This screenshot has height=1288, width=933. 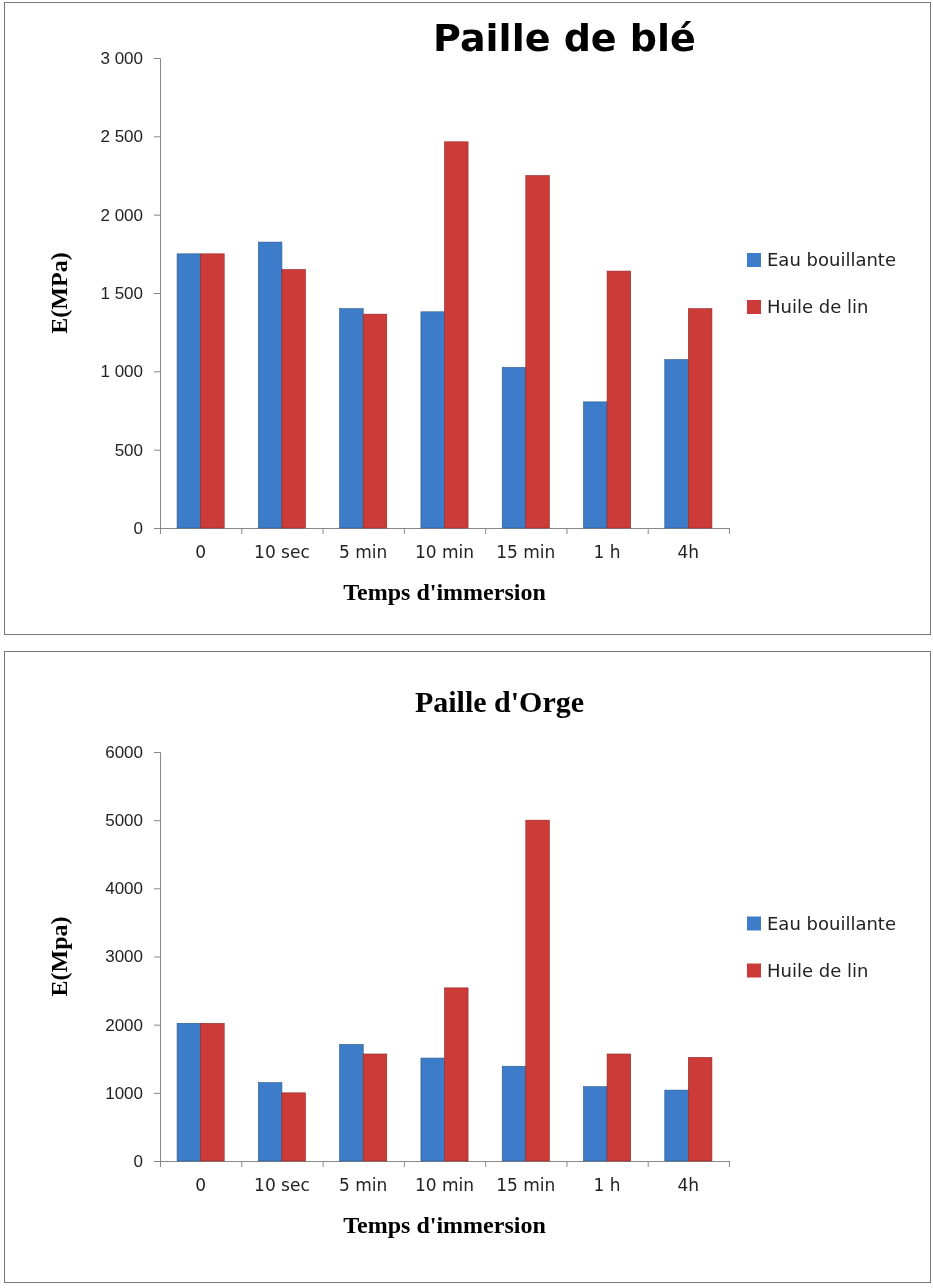 What do you see at coordinates (59, 293) in the screenshot?
I see `y-axis-title: E(MPa)` at bounding box center [59, 293].